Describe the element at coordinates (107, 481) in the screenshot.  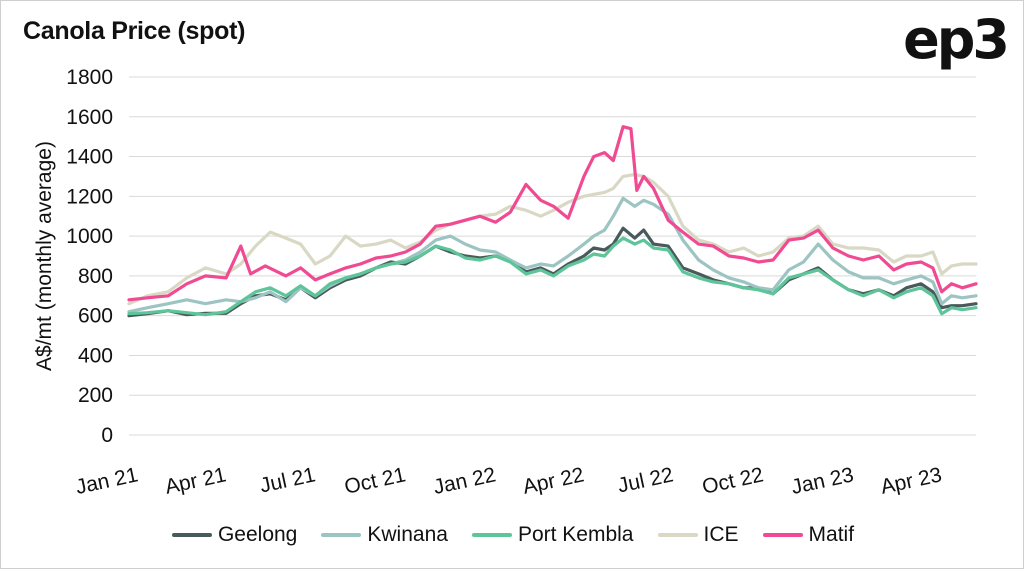
I see `x-tick-label: Jan 21` at that location.